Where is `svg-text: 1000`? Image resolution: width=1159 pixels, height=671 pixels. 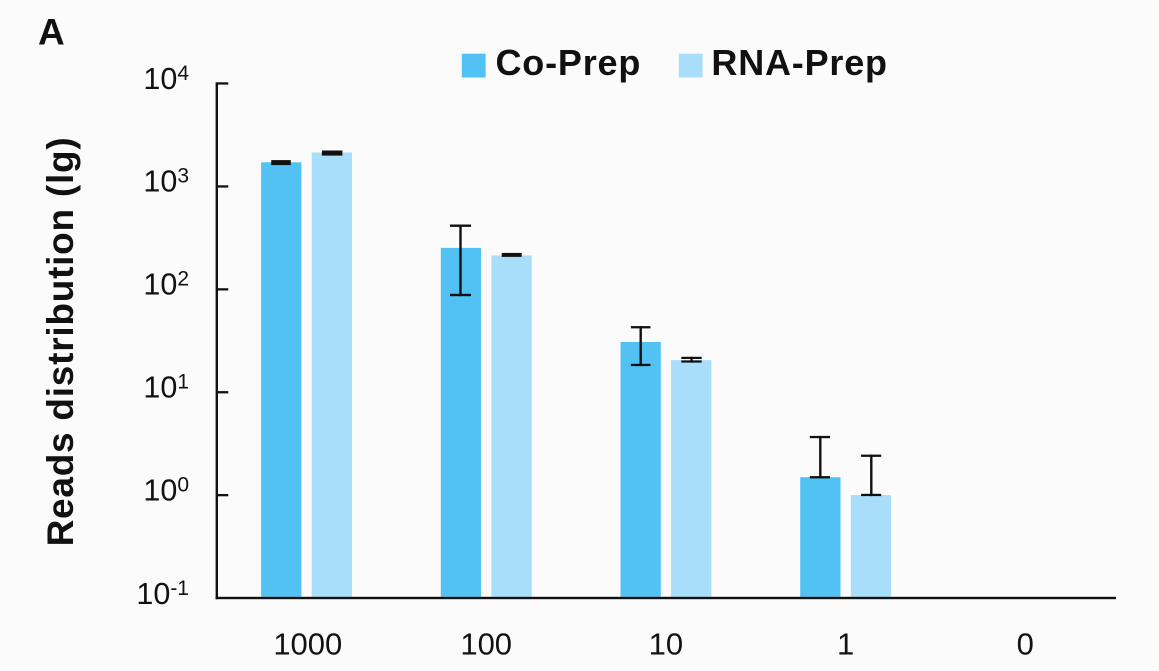 svg-text: 1000 is located at coordinates (307, 643).